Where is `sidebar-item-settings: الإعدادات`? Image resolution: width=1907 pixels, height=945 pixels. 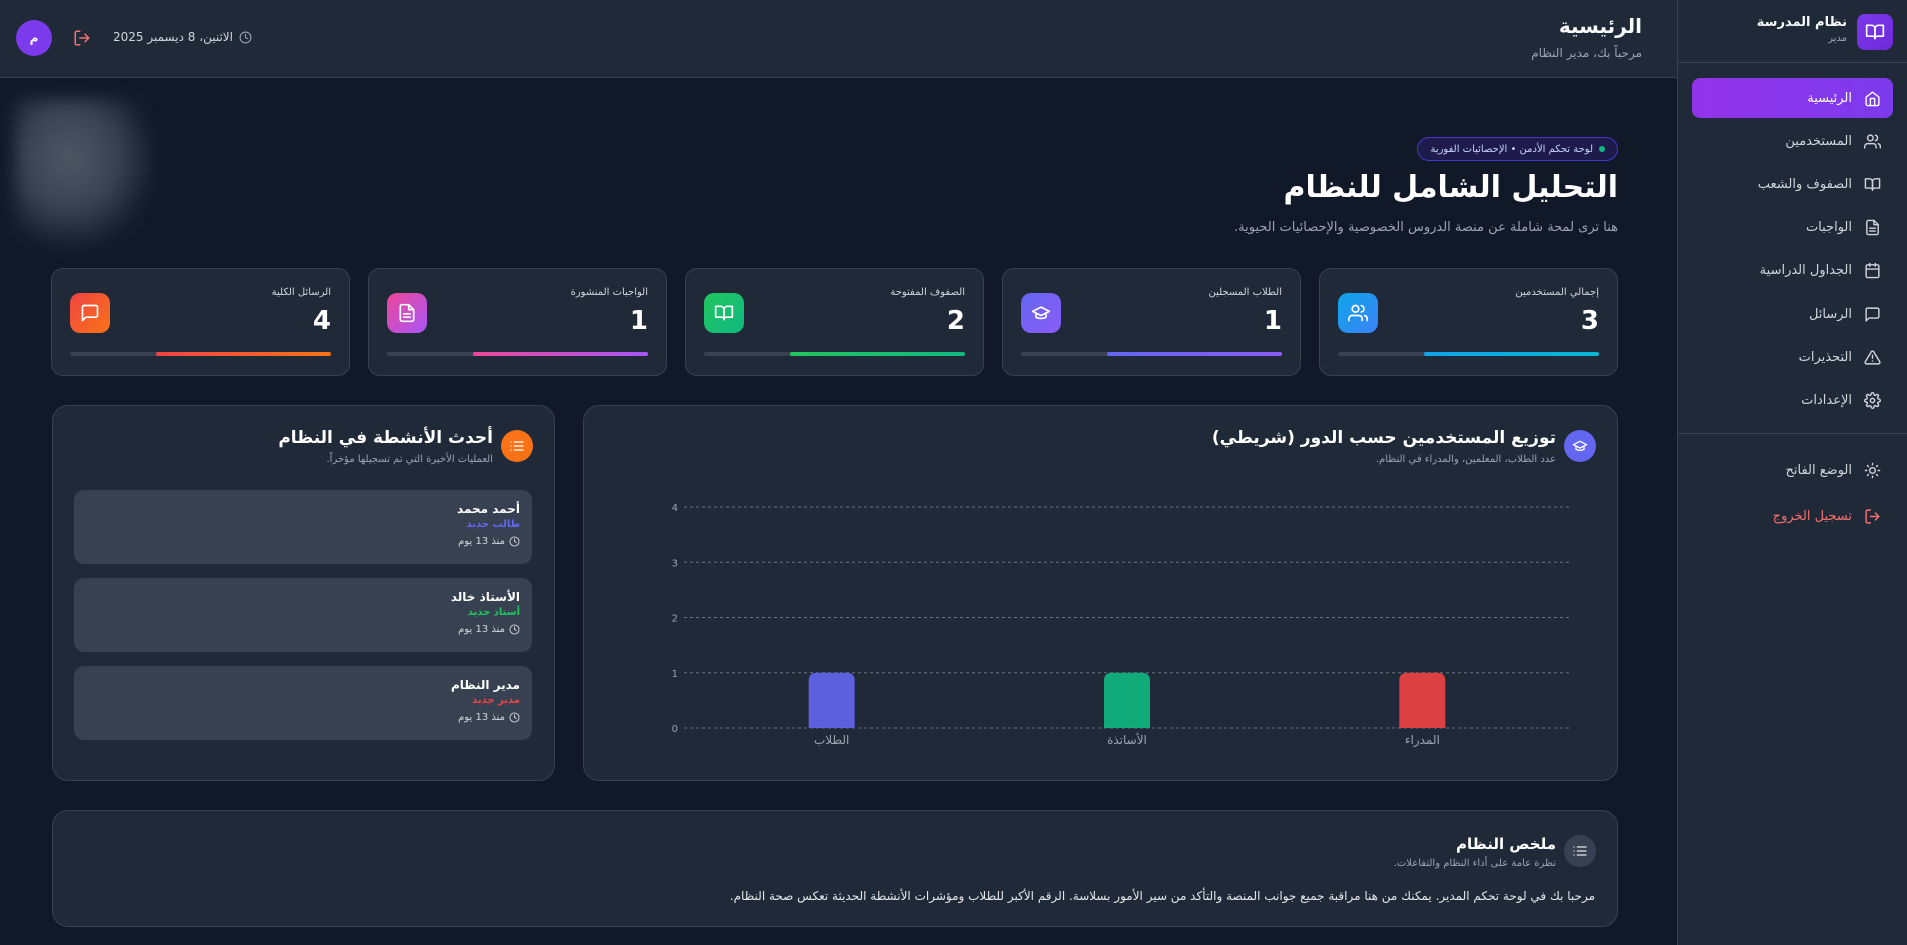
sidebar-item-settings: الإعدادات is located at coordinates (1792, 400).